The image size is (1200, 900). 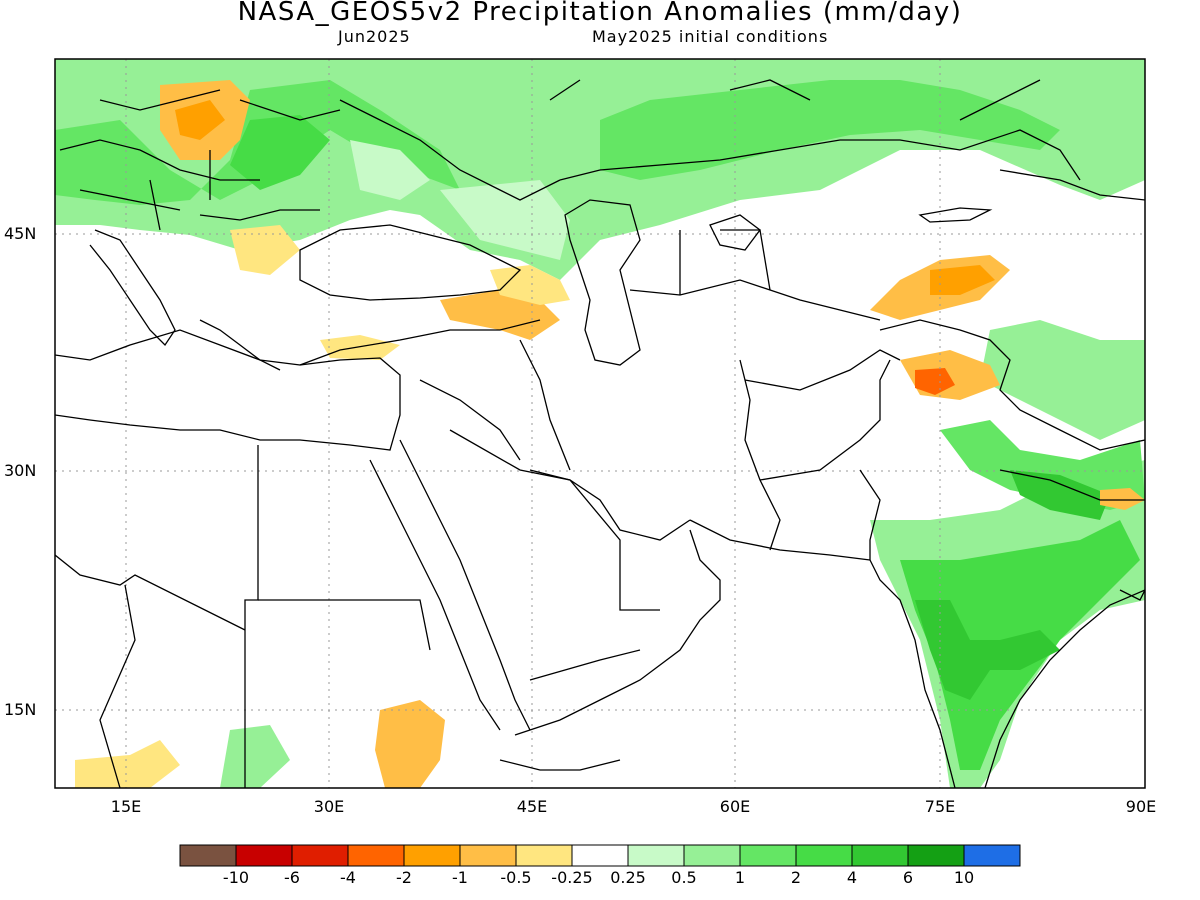 I want to click on china-border, so click(x=1012, y=385).